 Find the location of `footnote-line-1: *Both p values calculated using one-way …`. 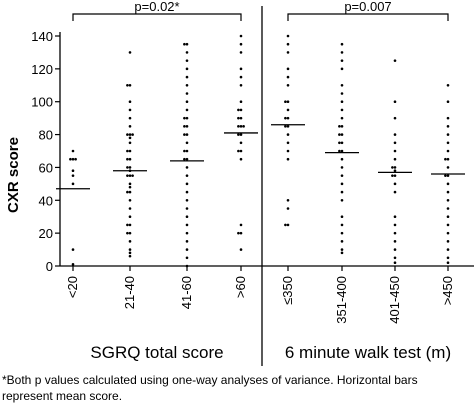

footnote-line-1: *Both p values calculated using one-way … is located at coordinates (210, 380).